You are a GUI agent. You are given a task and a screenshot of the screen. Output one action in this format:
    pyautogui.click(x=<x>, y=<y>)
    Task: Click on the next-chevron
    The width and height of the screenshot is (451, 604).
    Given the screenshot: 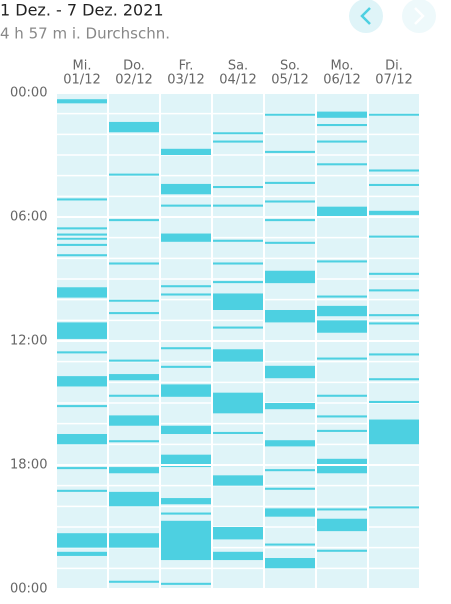 What is the action you would take?
    pyautogui.click(x=419, y=16)
    